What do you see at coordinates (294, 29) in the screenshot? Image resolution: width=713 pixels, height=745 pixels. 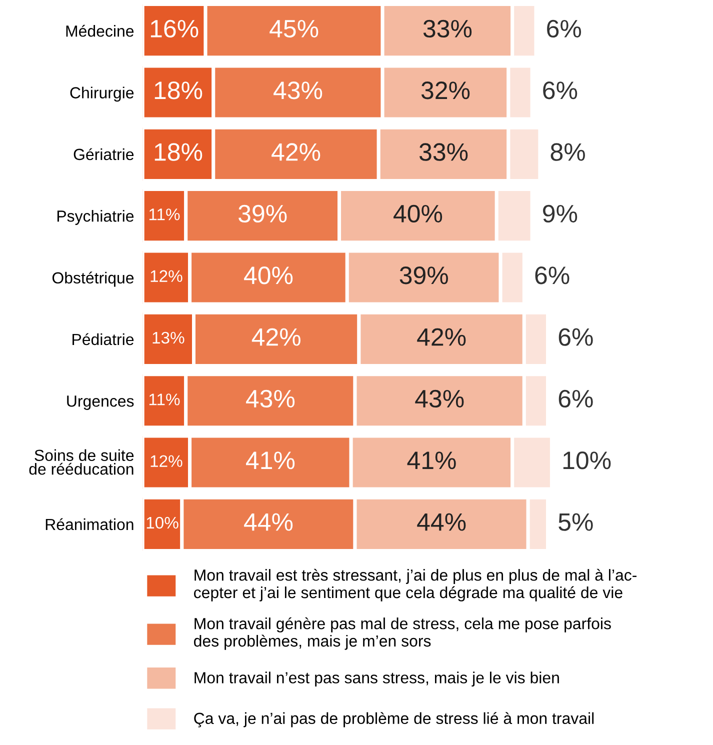 I see `data-label: 45%` at bounding box center [294, 29].